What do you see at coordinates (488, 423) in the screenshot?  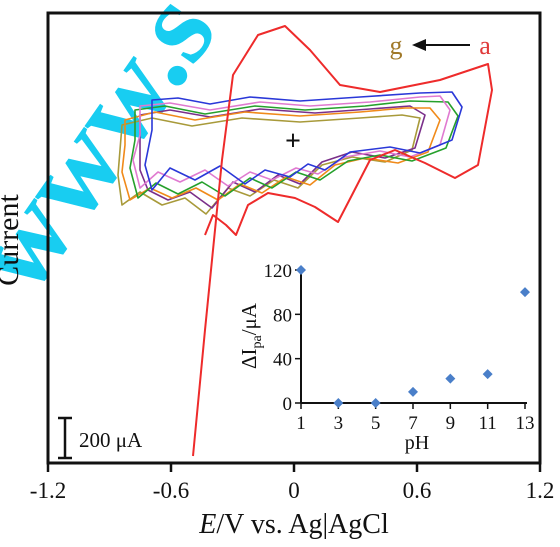 I see `inset-x-tick-label: 11` at bounding box center [488, 423].